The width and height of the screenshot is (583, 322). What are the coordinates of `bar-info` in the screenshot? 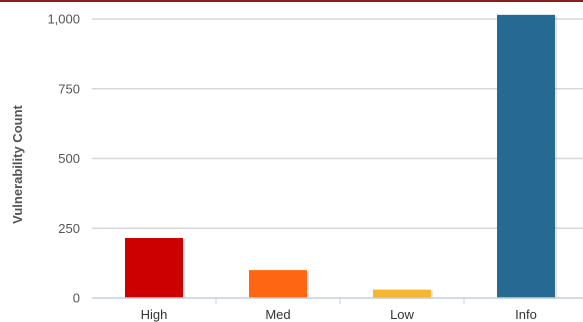 It's located at (526, 156).